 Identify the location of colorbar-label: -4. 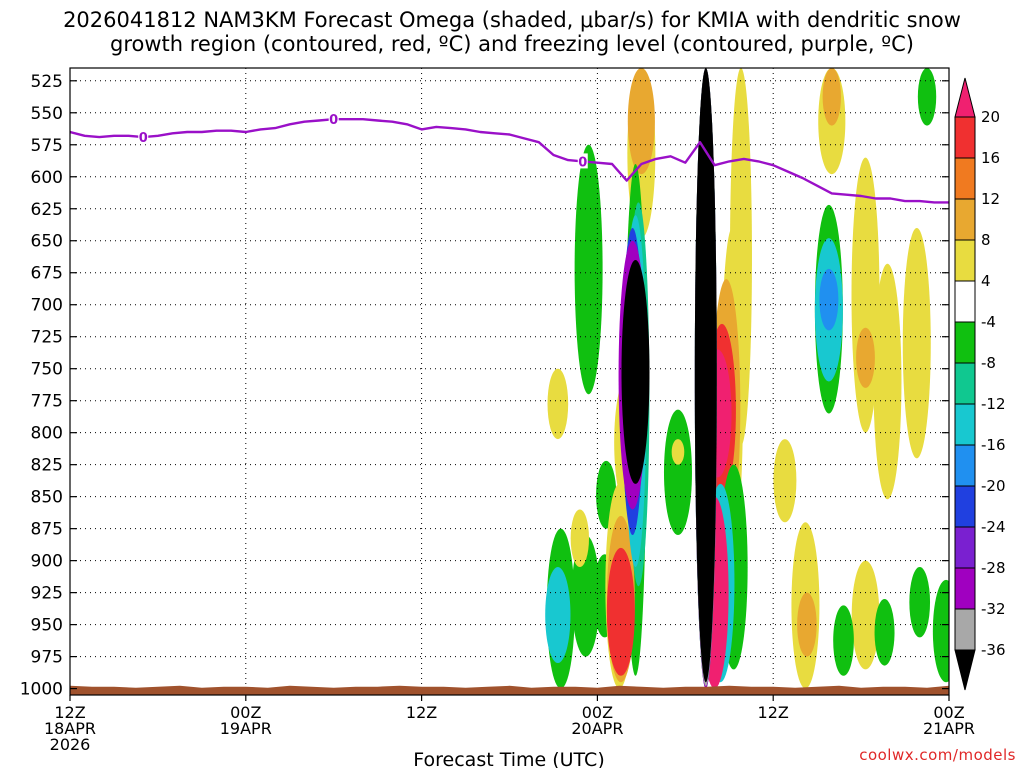
(988, 322).